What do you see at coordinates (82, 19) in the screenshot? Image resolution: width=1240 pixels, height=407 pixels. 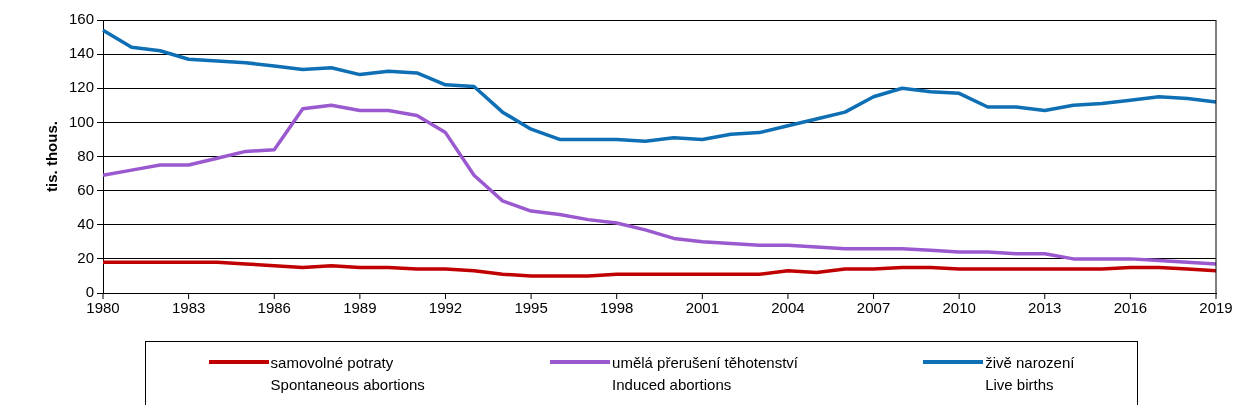 I see `y-tick-label: 160` at bounding box center [82, 19].